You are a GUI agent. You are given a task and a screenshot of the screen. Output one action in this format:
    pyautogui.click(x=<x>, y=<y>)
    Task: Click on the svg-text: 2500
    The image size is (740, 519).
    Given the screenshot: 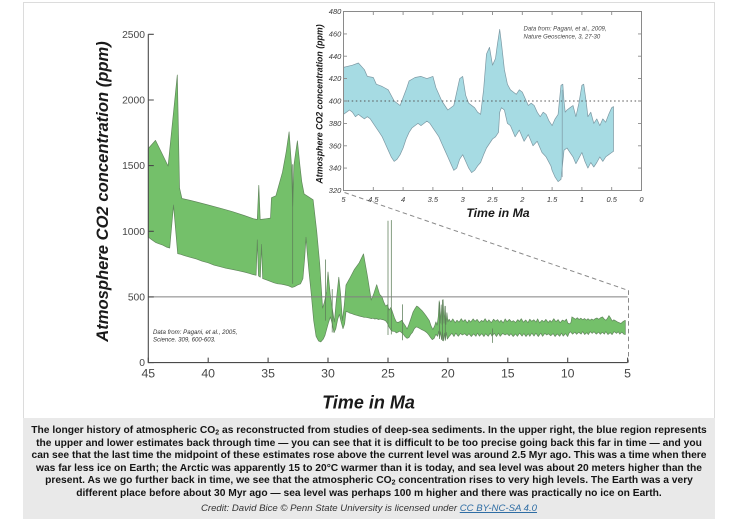 What is the action you would take?
    pyautogui.click(x=133, y=35)
    